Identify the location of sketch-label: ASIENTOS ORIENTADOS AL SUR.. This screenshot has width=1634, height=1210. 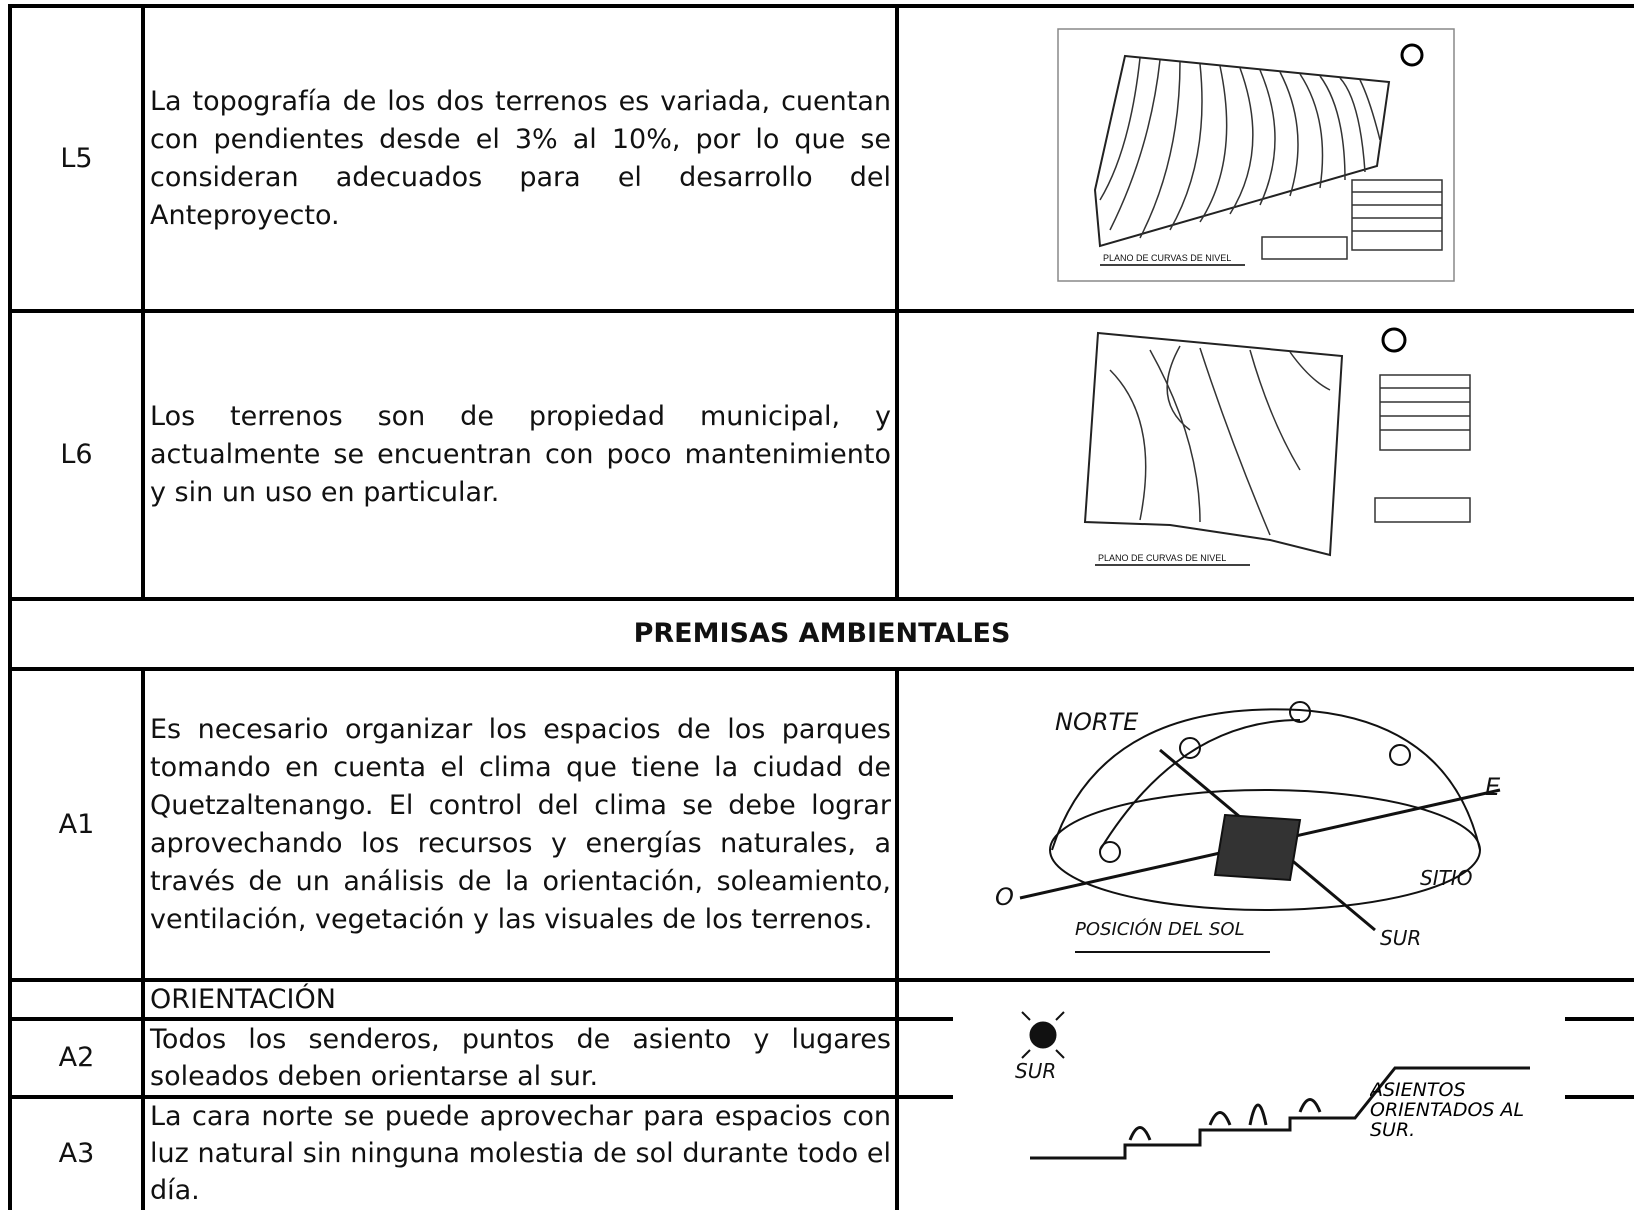
(1447, 1110).